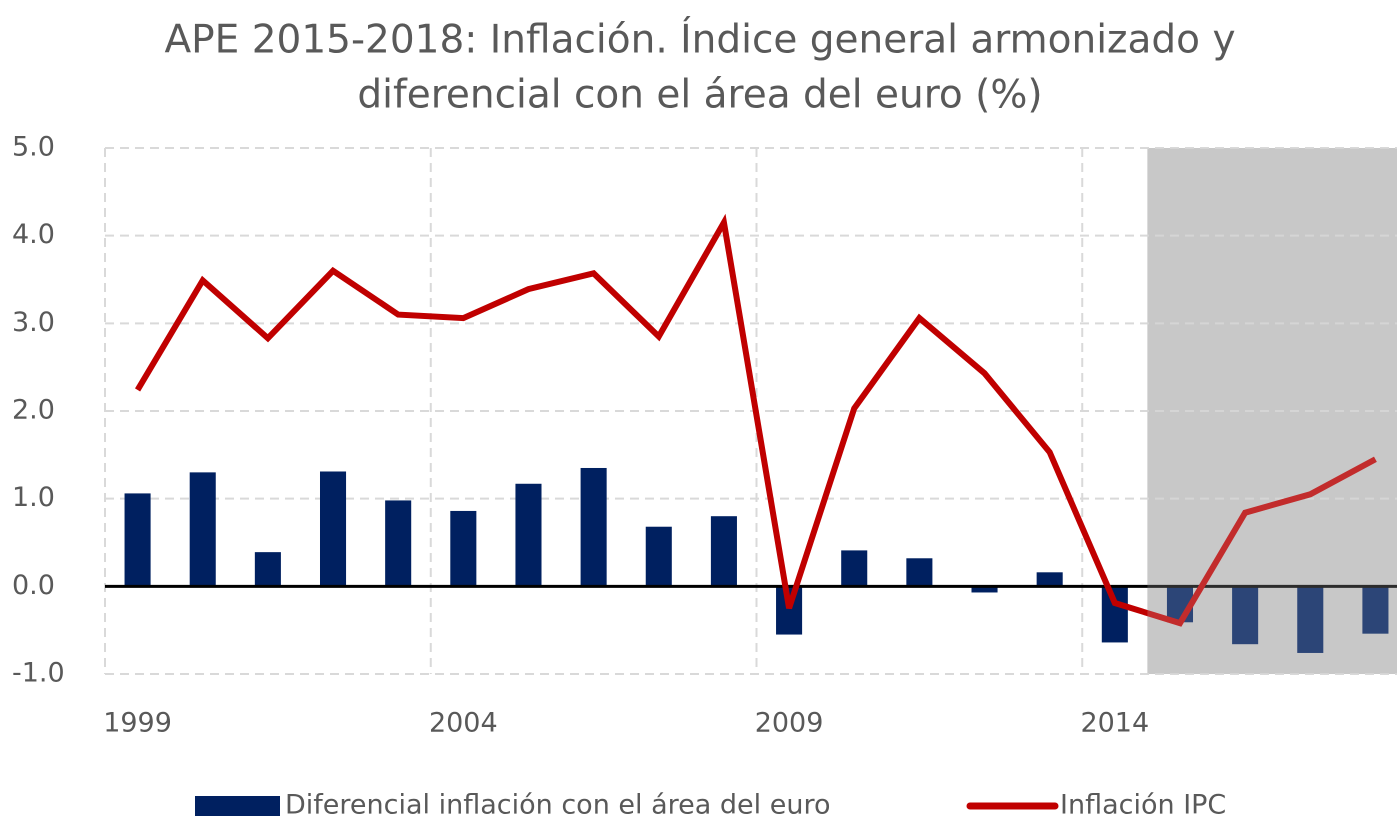  Describe the element at coordinates (33, 147) in the screenshot. I see `y-tick-label: 5.0` at that location.